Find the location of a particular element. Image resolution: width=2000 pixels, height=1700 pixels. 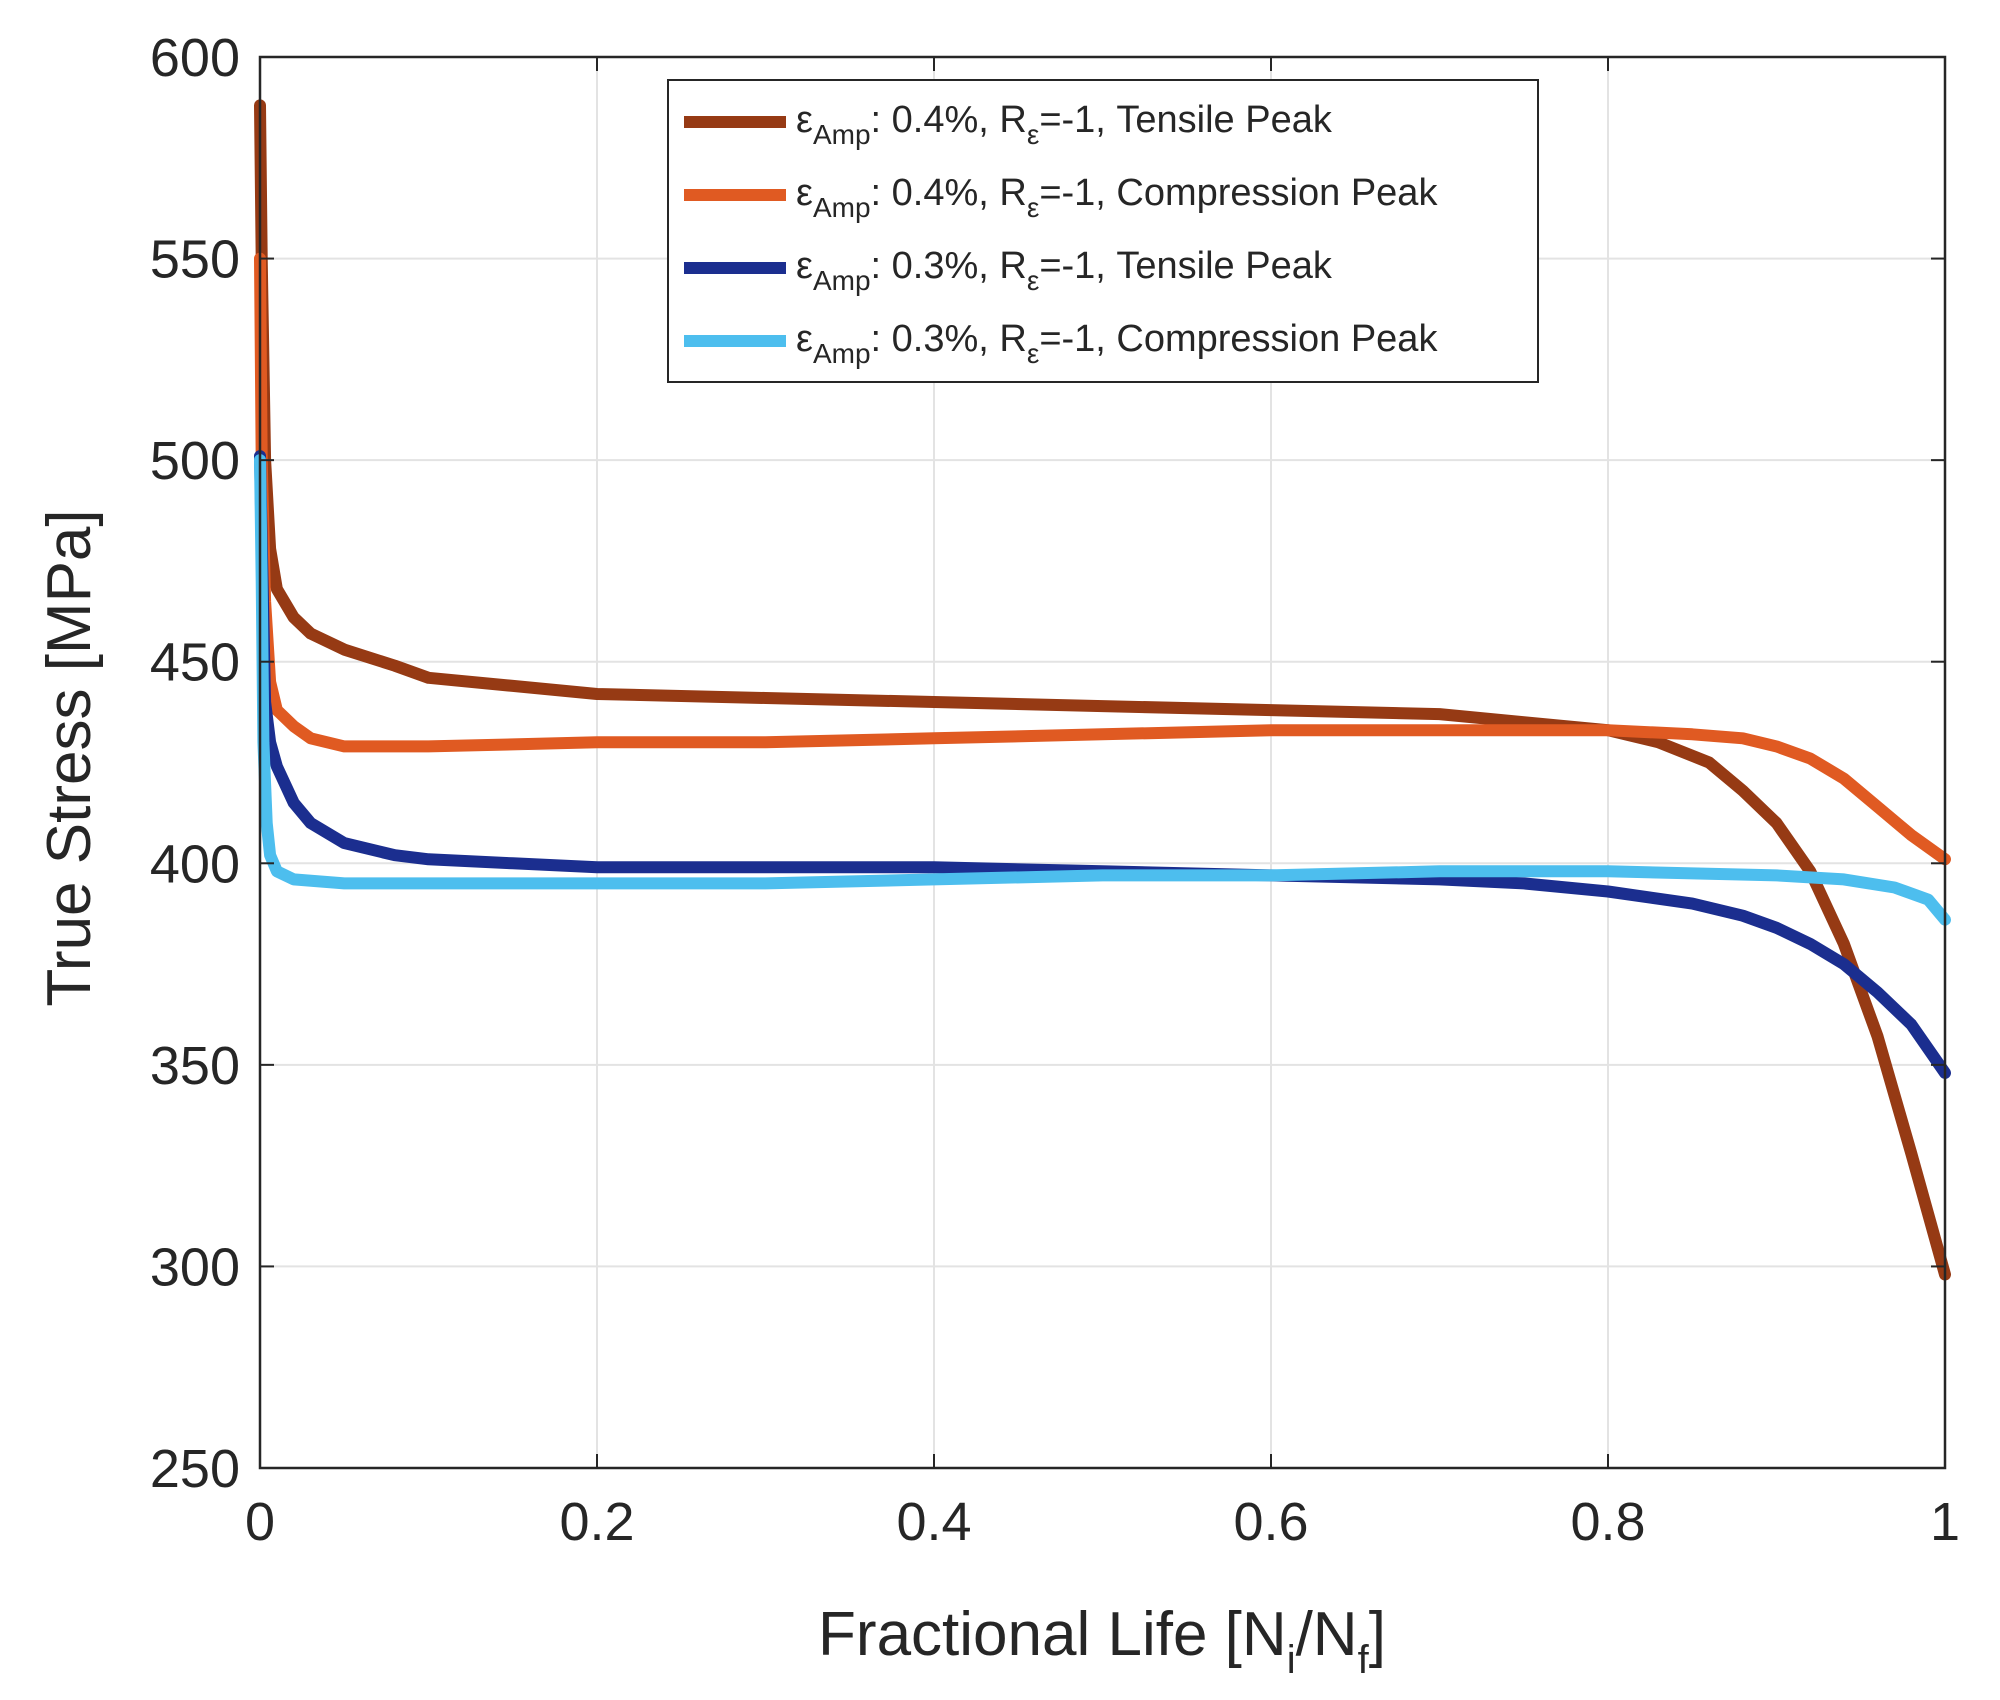

y-tick-label: 550 is located at coordinates (195, 260).